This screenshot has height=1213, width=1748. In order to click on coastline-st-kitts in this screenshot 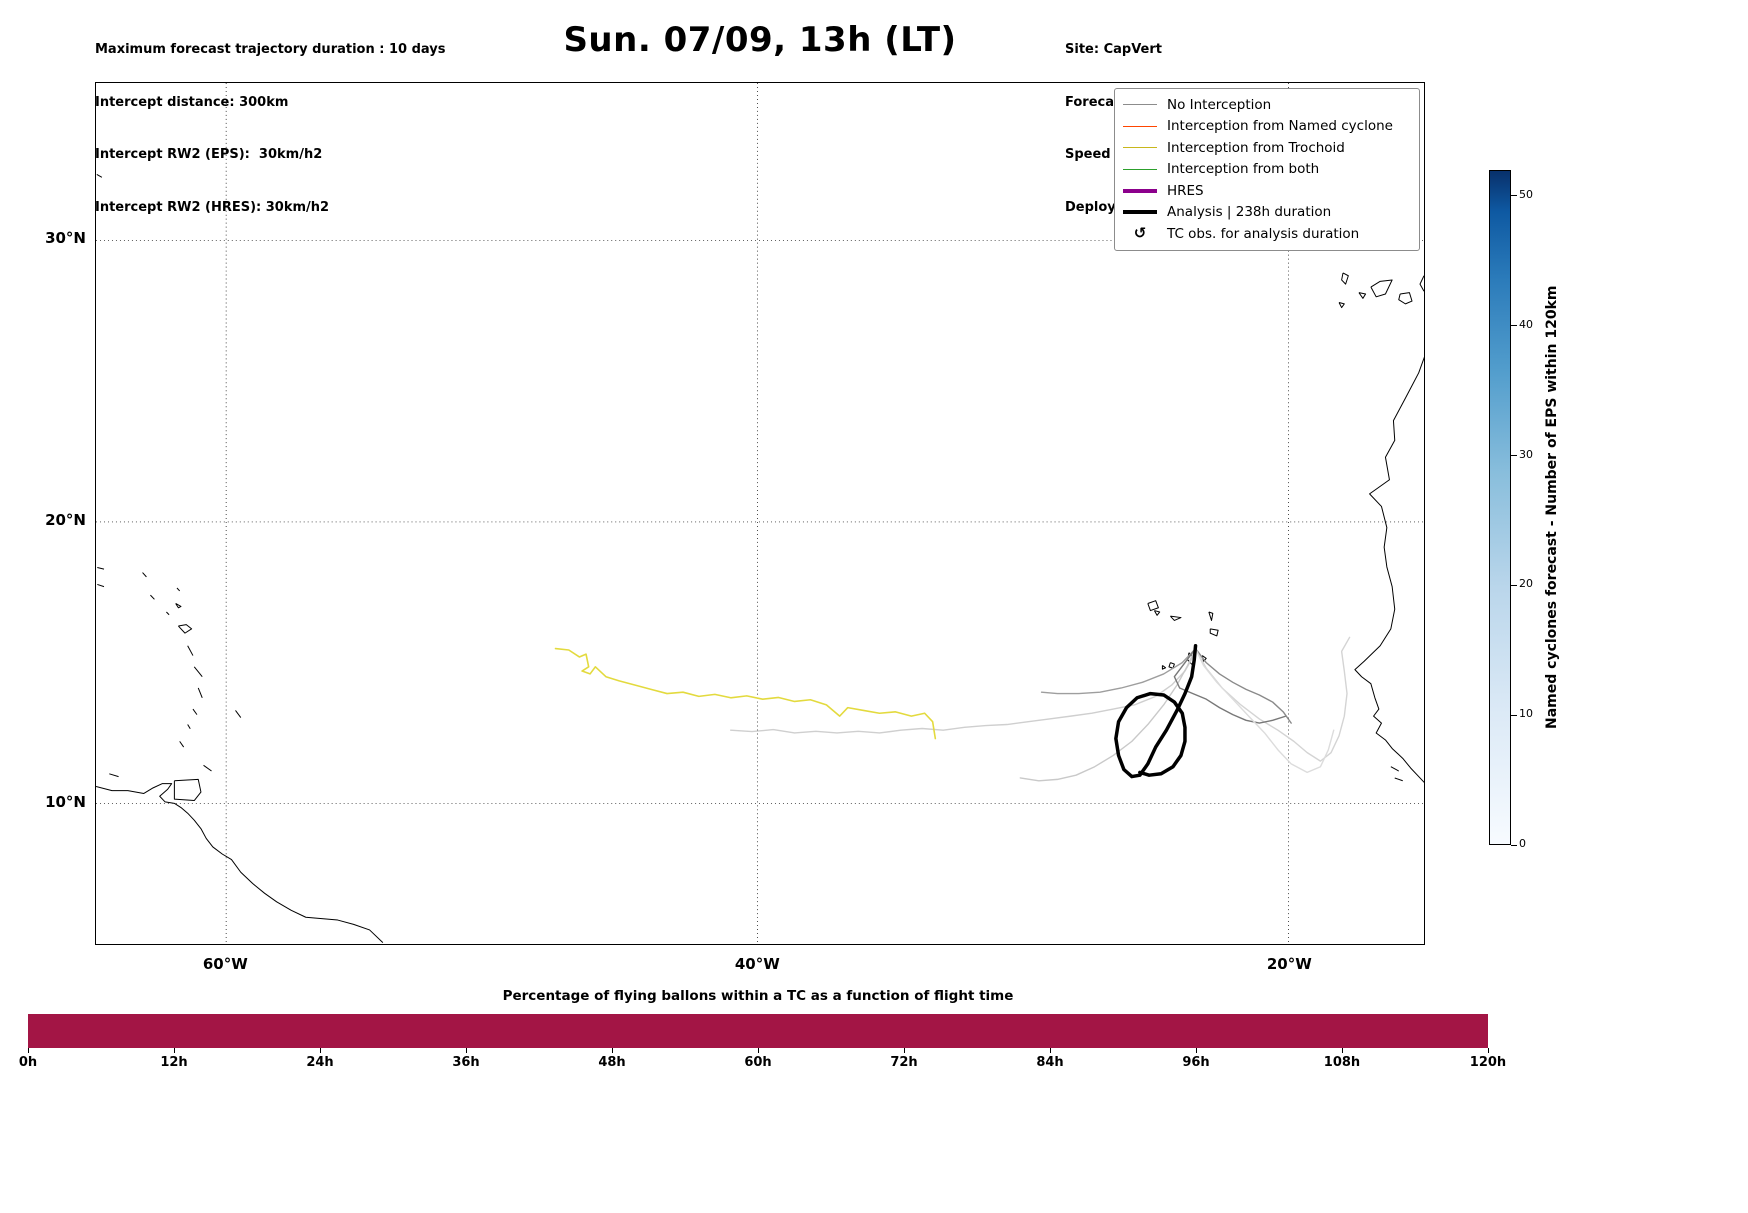, I will do `click(152, 597)`.